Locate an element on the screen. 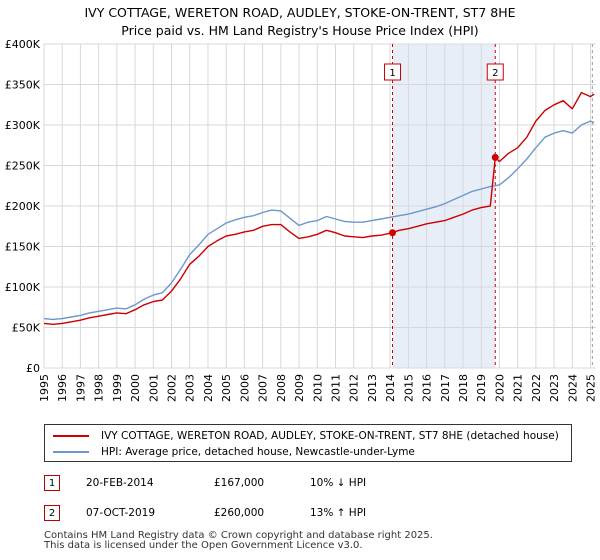  y-tick-label: £300K is located at coordinates (23, 125).